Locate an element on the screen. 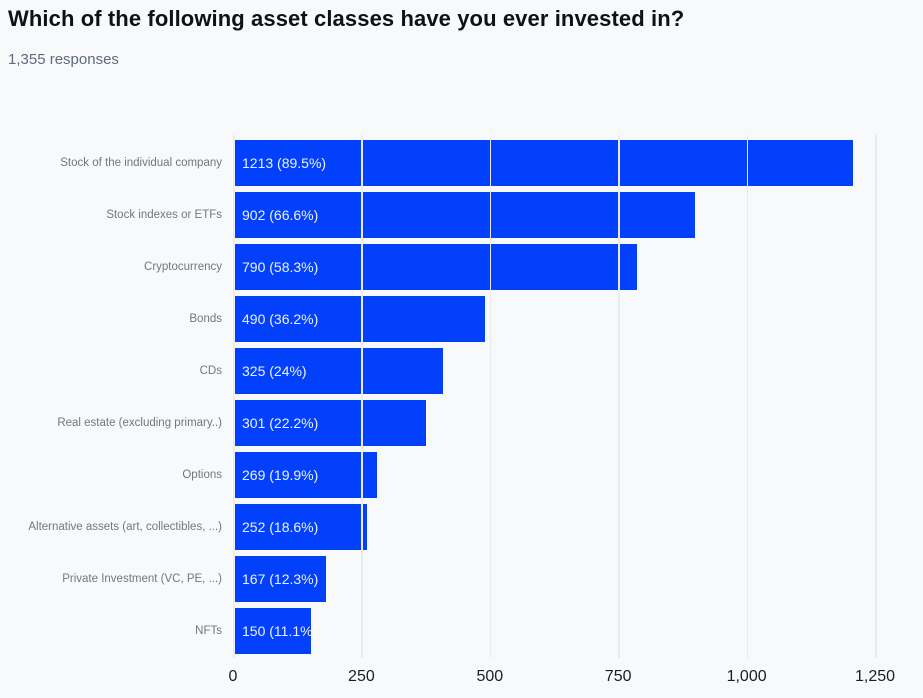  bar-value-label: 490 (36.2%) is located at coordinates (280, 319).